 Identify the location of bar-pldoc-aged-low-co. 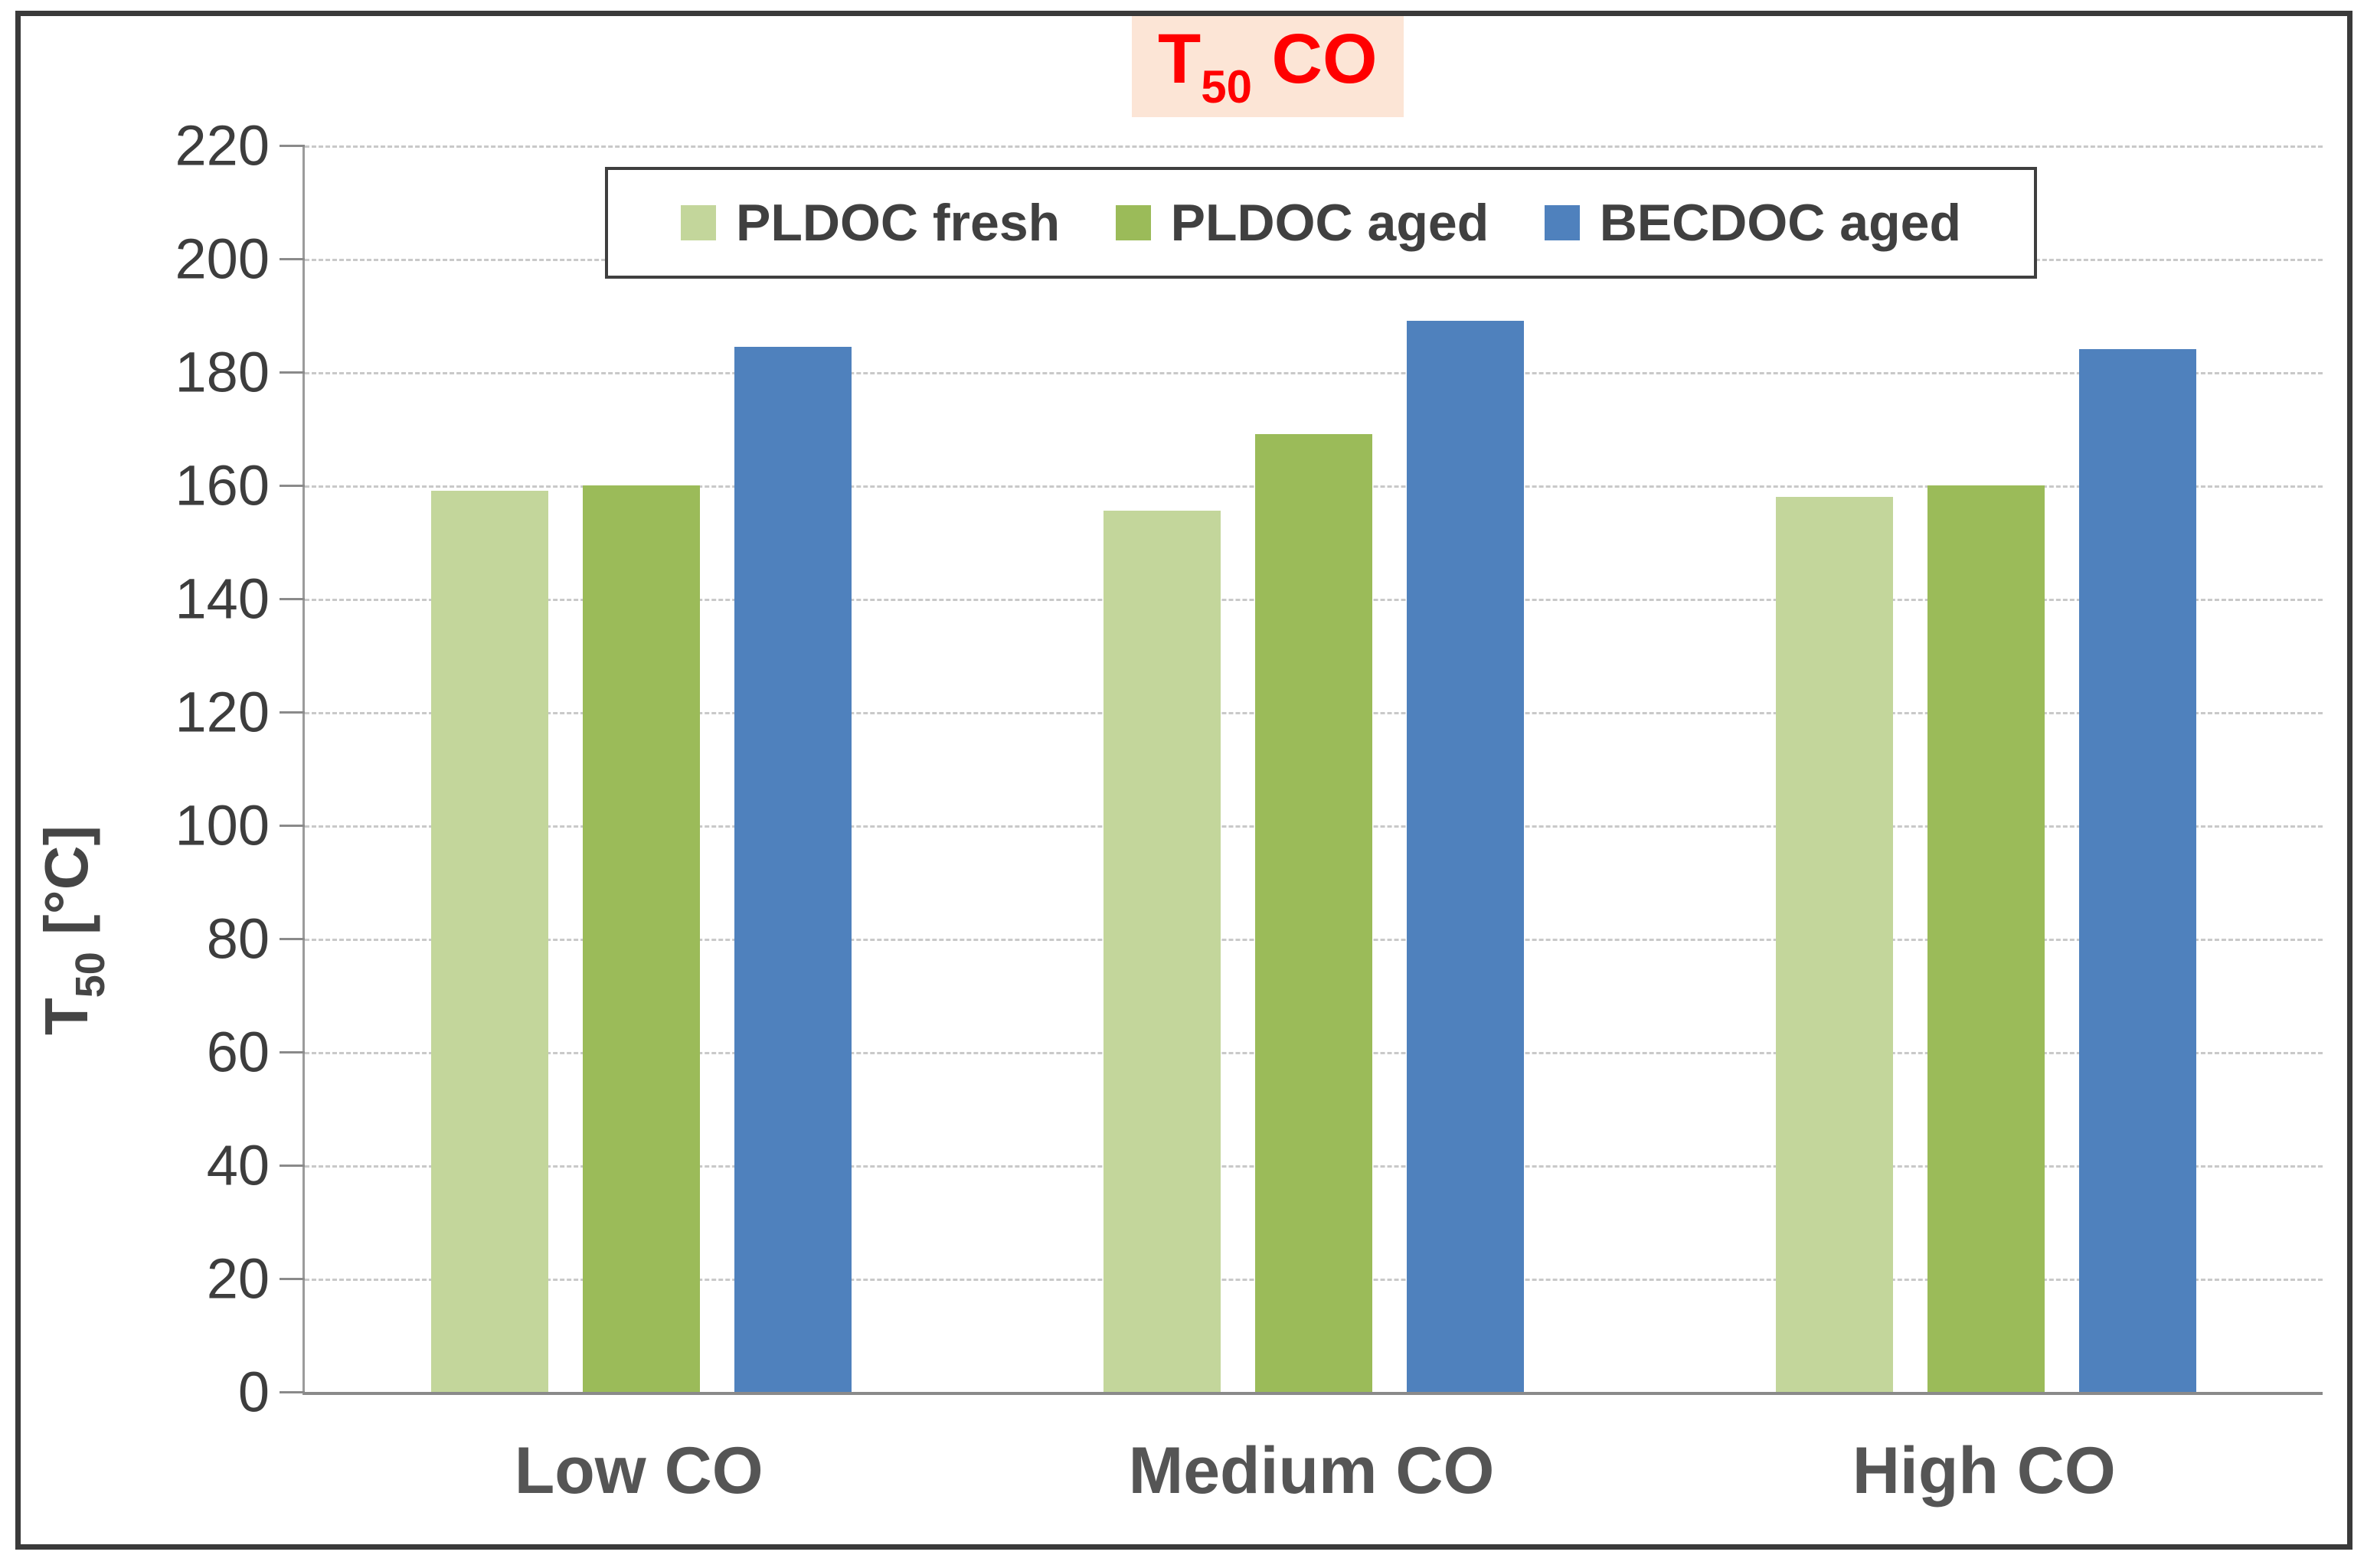
(641, 938).